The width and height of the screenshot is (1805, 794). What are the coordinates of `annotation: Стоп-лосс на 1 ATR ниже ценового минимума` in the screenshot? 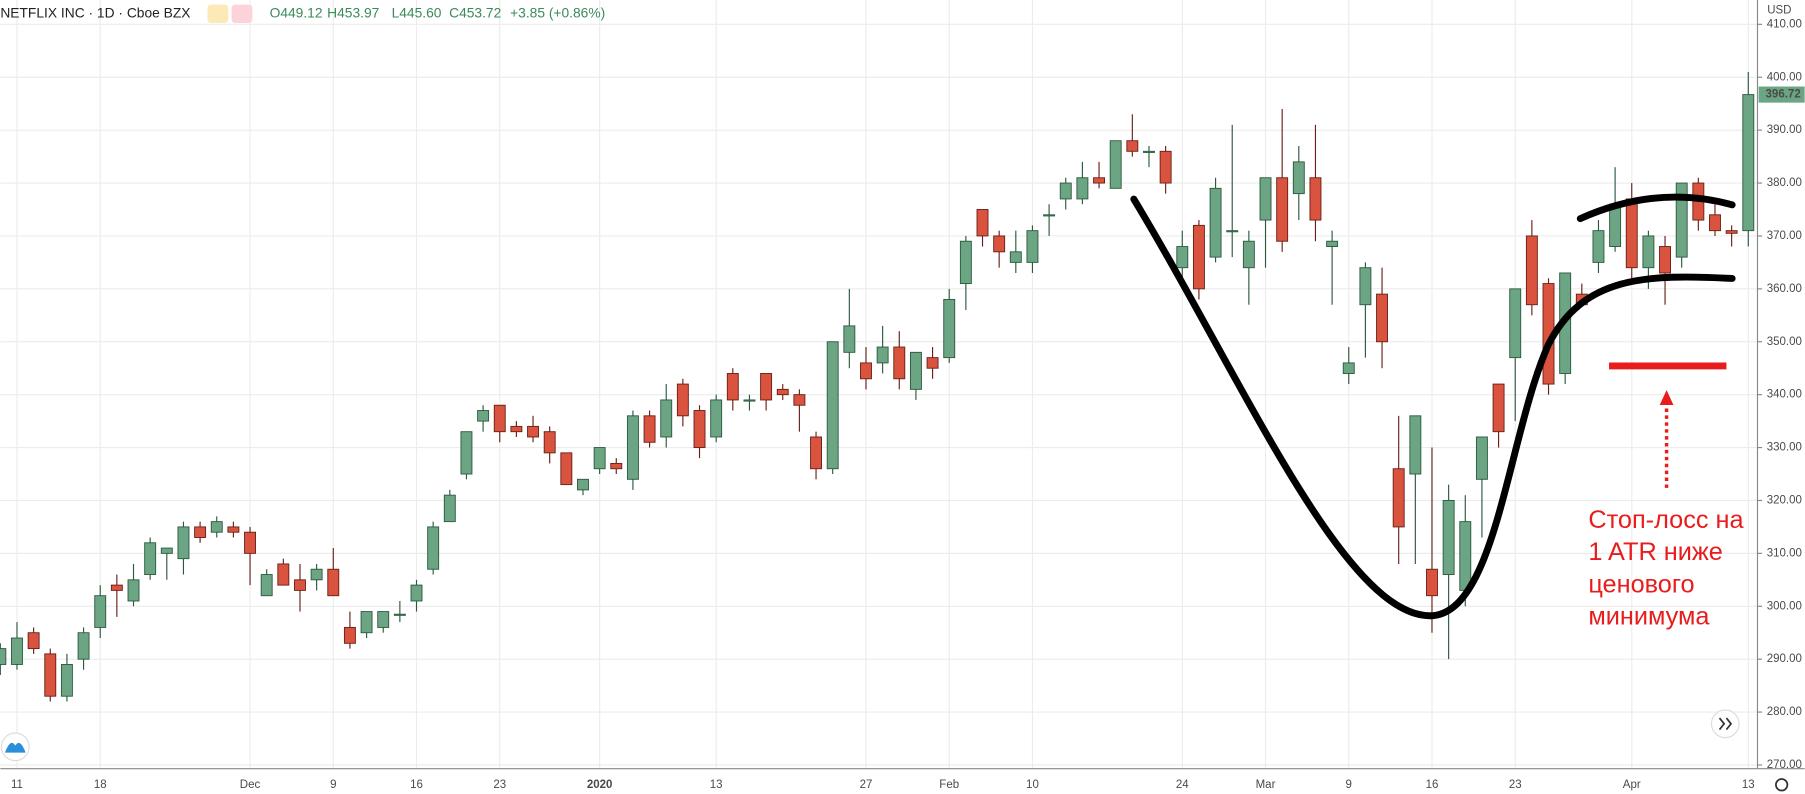 It's located at (1666, 568).